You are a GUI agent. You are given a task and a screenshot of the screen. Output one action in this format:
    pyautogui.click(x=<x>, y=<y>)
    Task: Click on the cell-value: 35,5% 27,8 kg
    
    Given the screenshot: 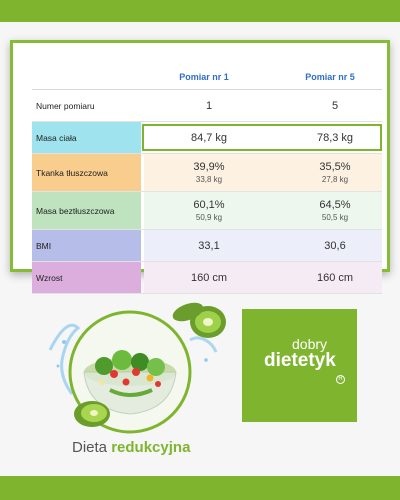 What is the action you would take?
    pyautogui.click(x=335, y=172)
    